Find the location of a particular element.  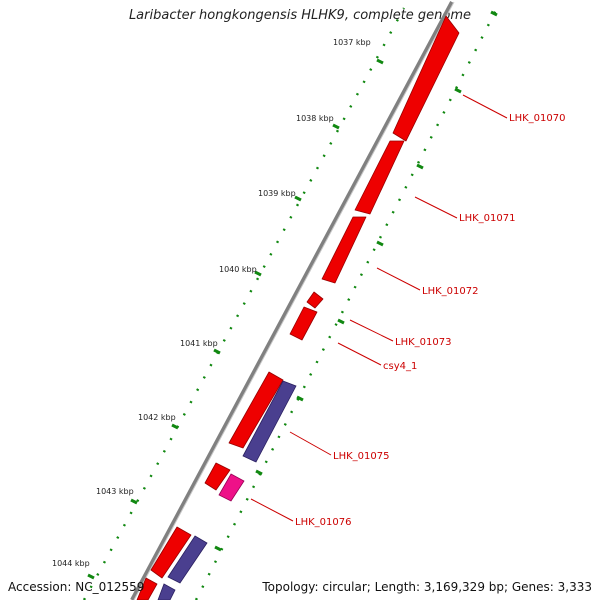

tick-label-1041: 1041 kbp is located at coordinates (199, 343).